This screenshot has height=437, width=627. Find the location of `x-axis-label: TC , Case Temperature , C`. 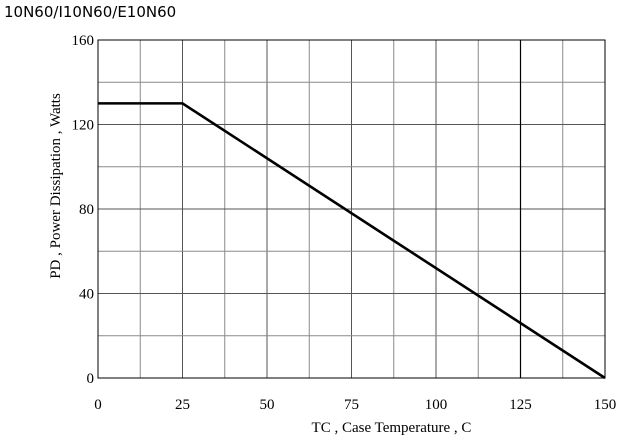

x-axis-label: TC , Case Temperature , C is located at coordinates (392, 428).